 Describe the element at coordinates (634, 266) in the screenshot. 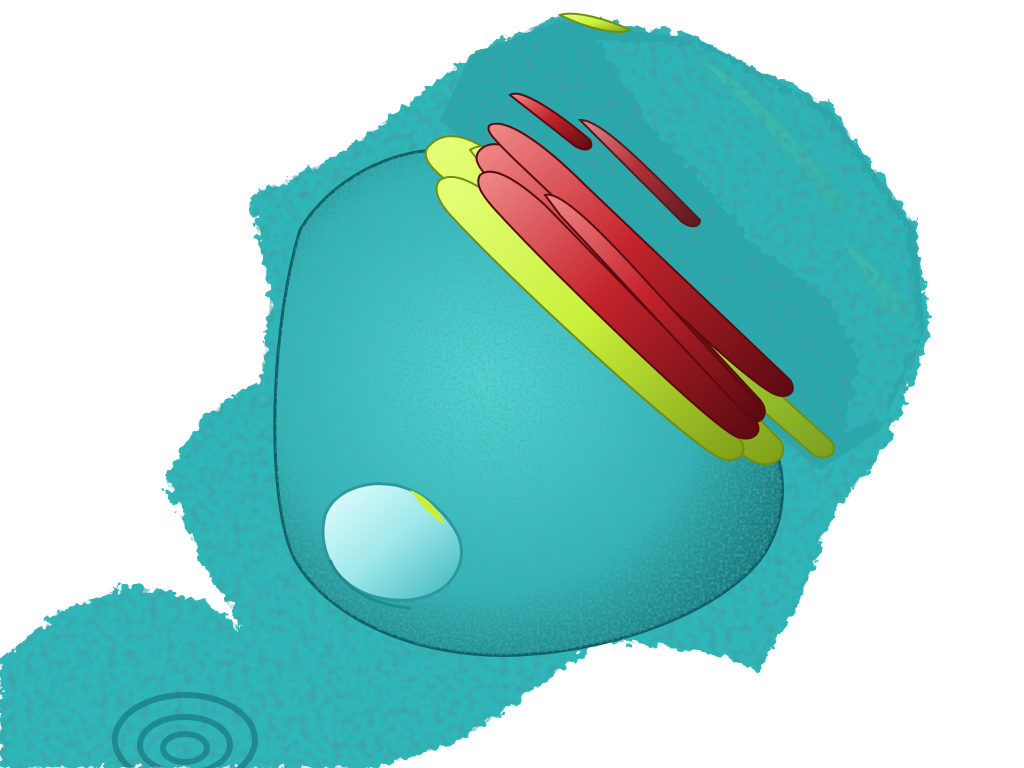

I see `inner-isosurface` at that location.